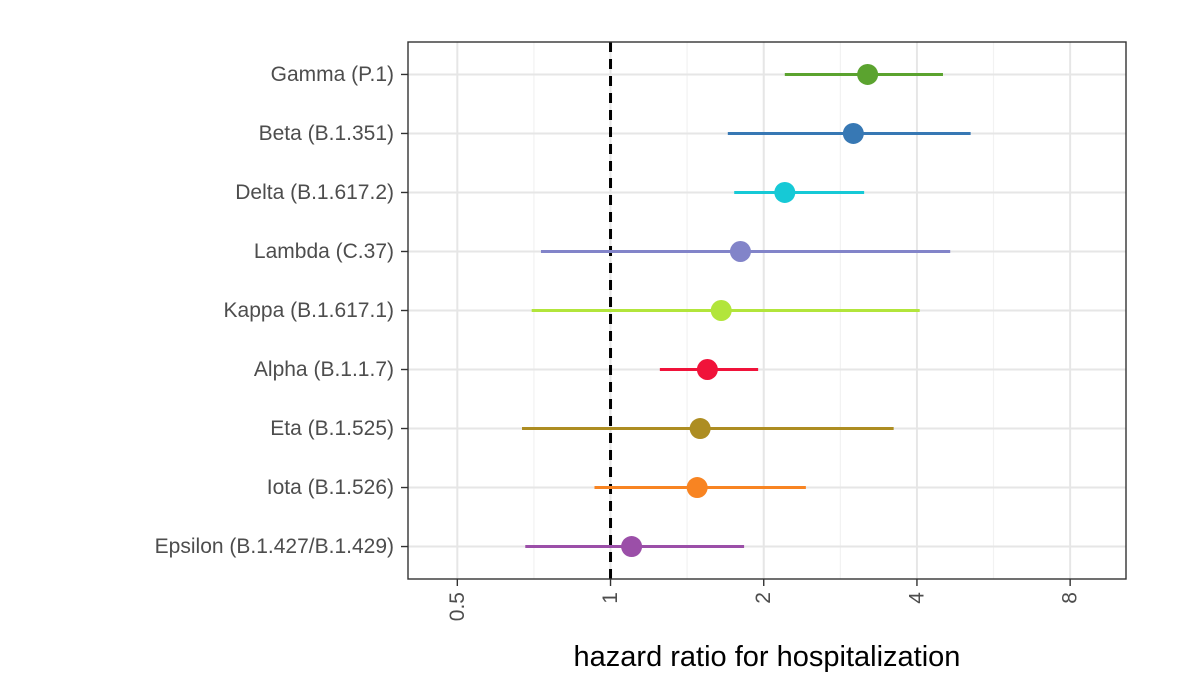  What do you see at coordinates (457, 606) in the screenshot?
I see `x-tick-label: 0.5` at bounding box center [457, 606].